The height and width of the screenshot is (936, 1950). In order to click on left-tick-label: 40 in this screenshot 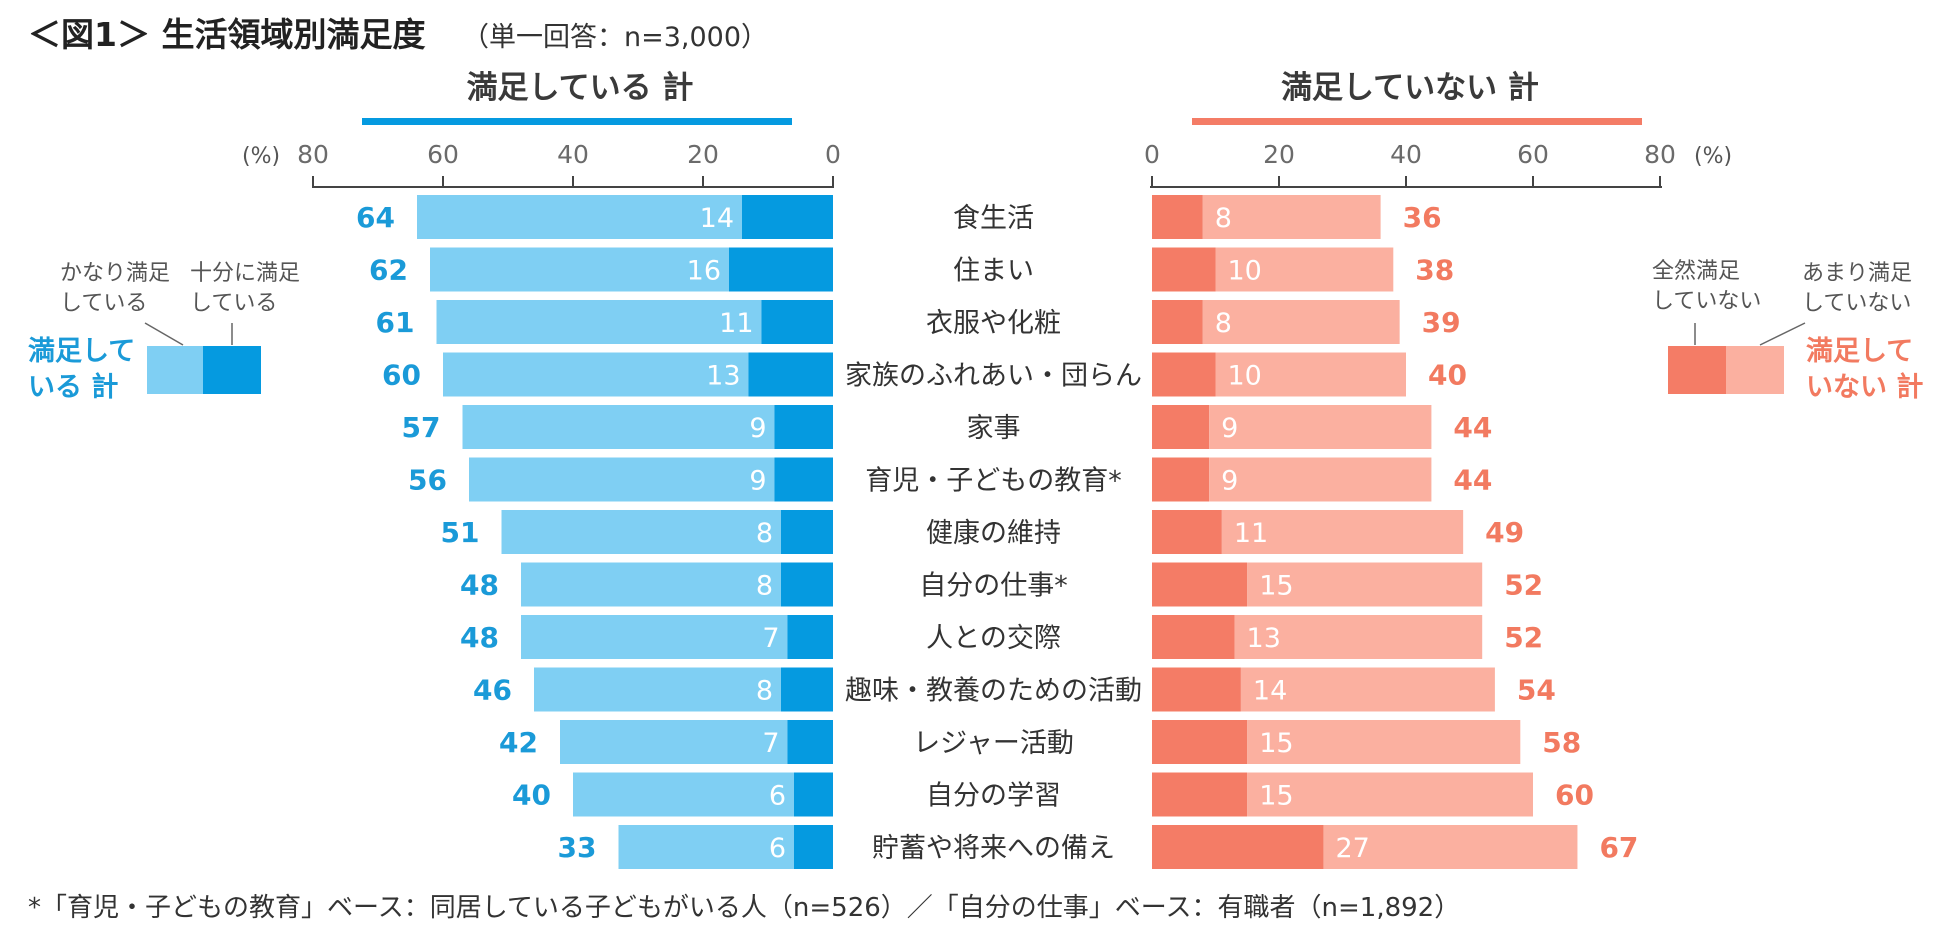, I will do `click(573, 154)`.